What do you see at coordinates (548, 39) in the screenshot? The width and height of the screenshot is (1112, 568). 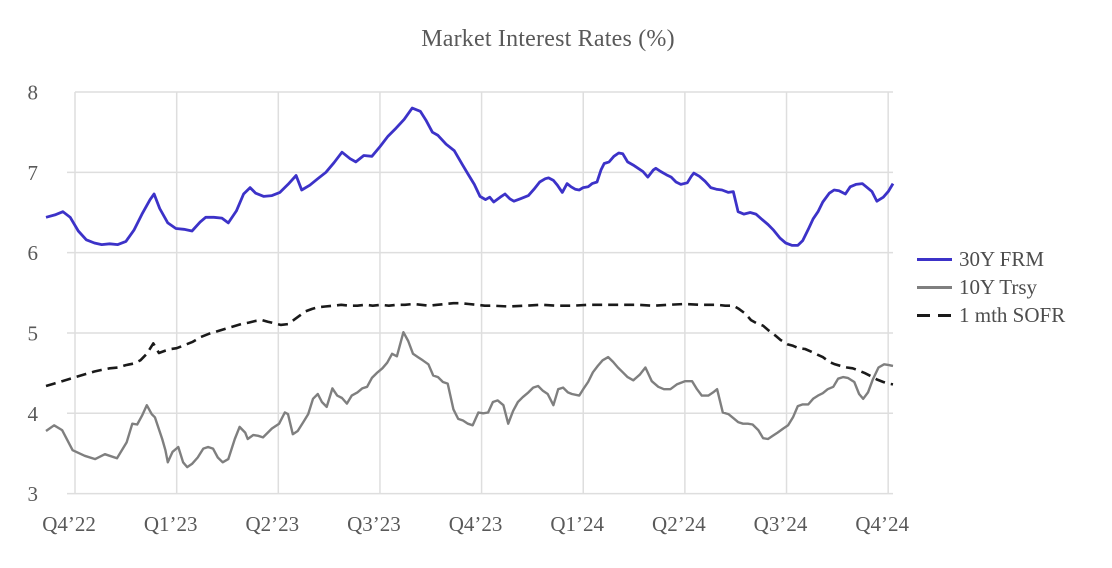 I see `chart-title: Market Interest Rates (%)` at bounding box center [548, 39].